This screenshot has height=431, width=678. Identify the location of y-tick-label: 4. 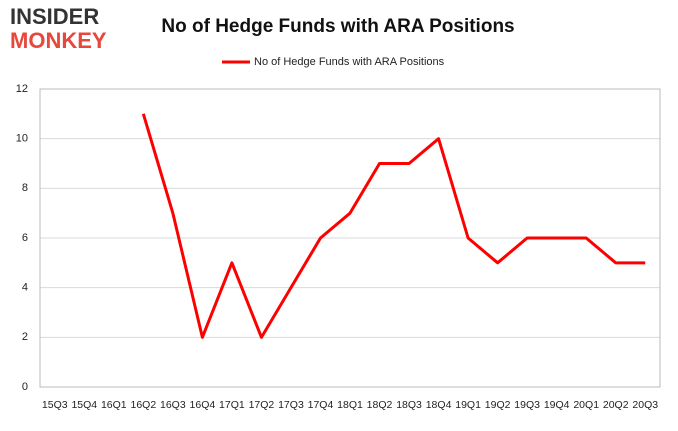
(25, 288).